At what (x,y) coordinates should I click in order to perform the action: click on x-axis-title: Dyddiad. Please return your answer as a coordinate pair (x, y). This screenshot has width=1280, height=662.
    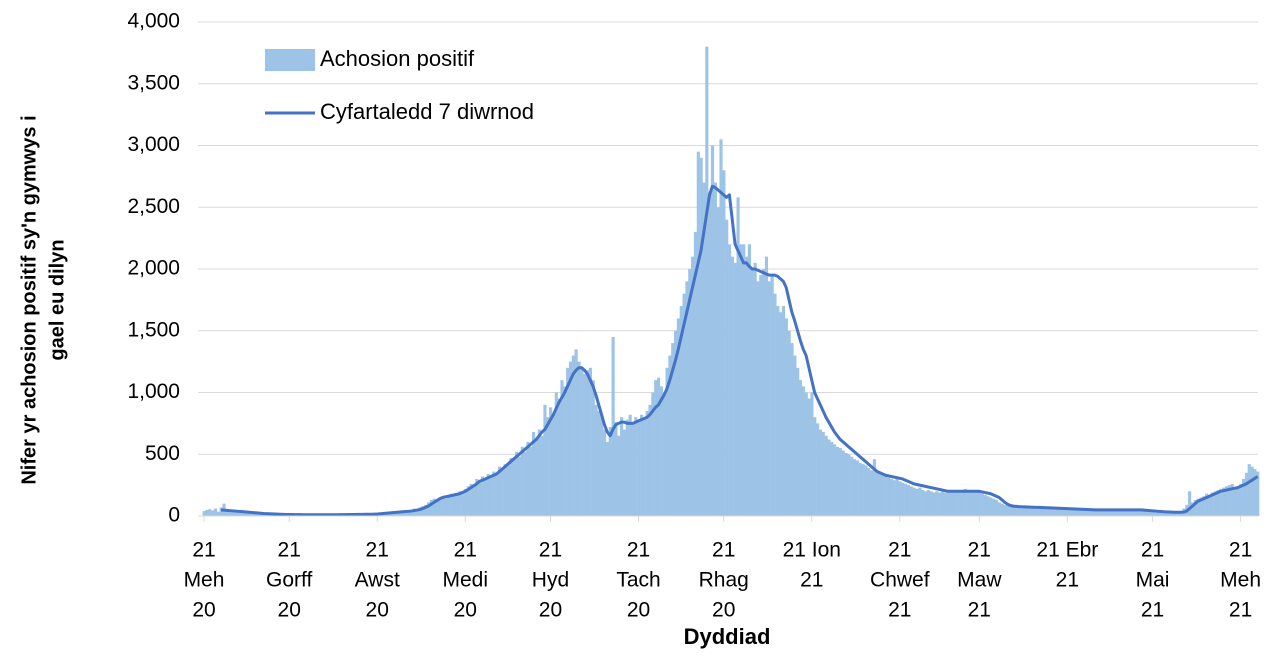
    Looking at the image, I should click on (727, 636).